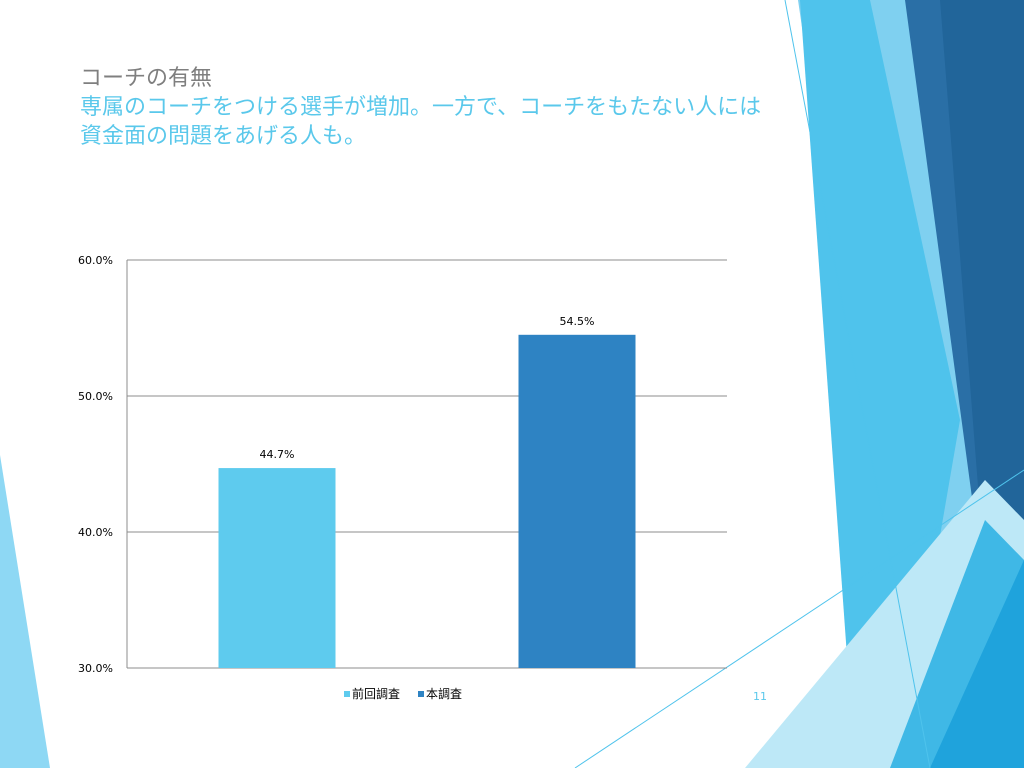 This screenshot has height=768, width=1024. I want to click on data-label: 54.5%, so click(577, 321).